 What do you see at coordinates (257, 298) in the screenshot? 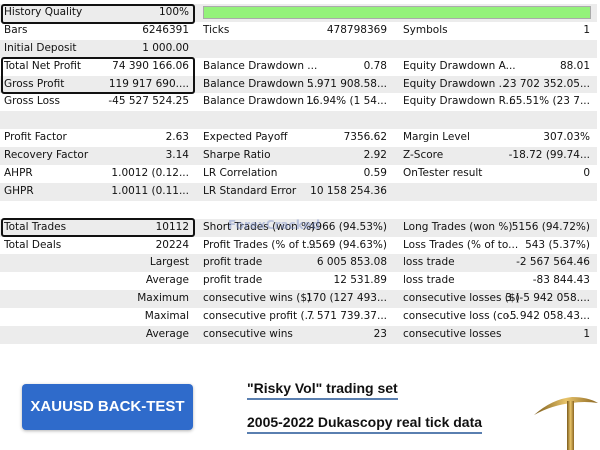
I see `cell-label-2: consecutive wins ($)` at bounding box center [257, 298].